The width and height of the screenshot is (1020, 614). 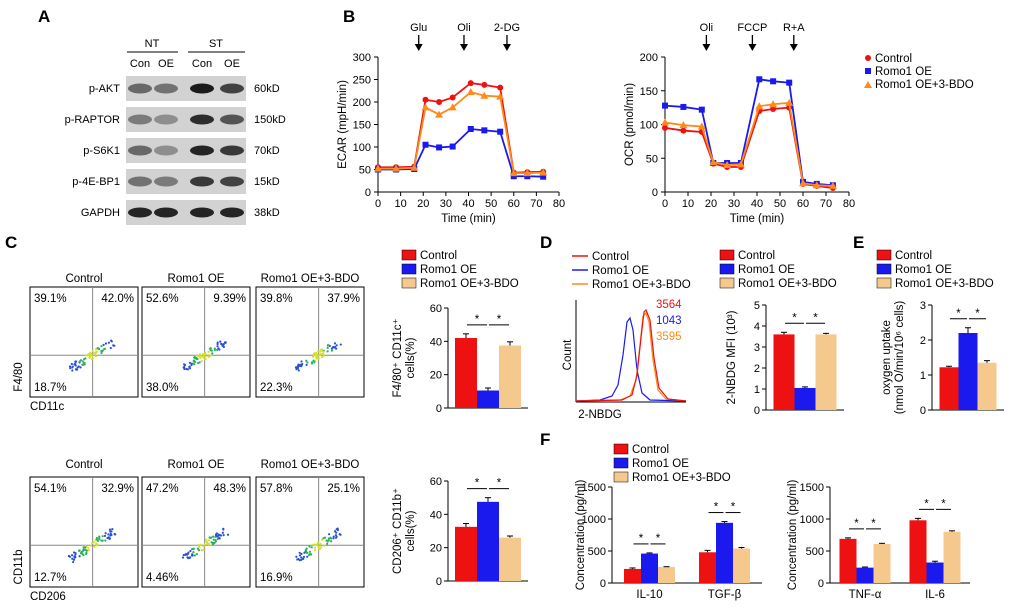 What do you see at coordinates (660, 464) in the screenshot?
I see `legend-f-label-romo1-oe: Romo1 OE` at bounding box center [660, 464].